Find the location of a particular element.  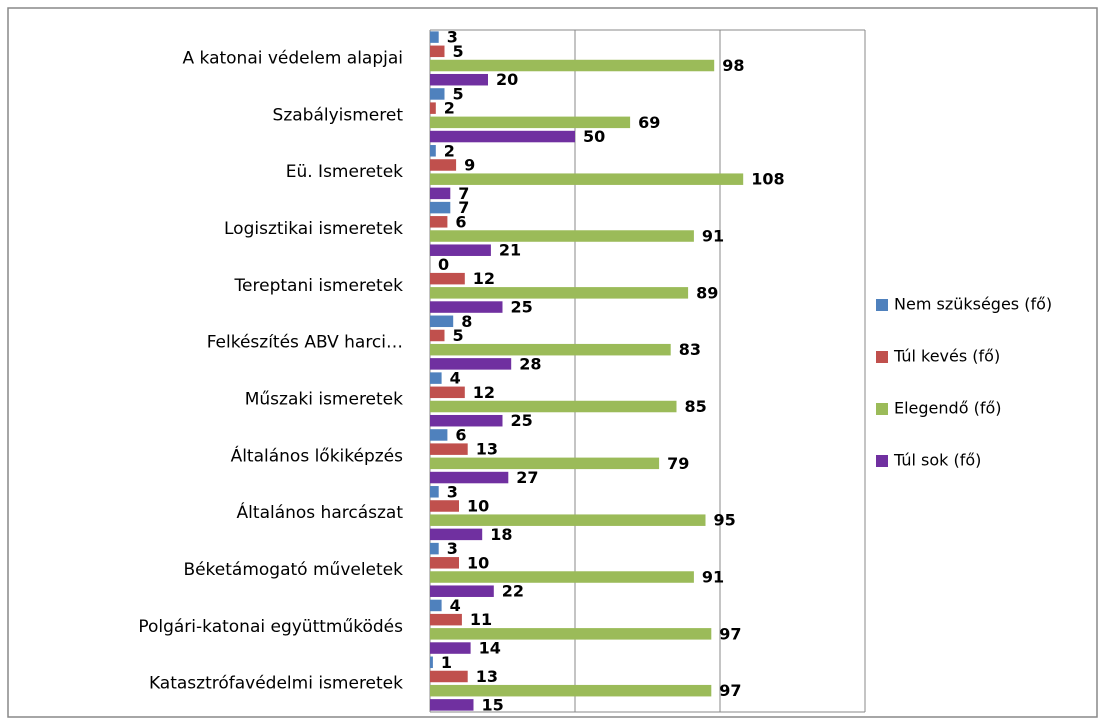

data-label: 8 is located at coordinates (466, 321).